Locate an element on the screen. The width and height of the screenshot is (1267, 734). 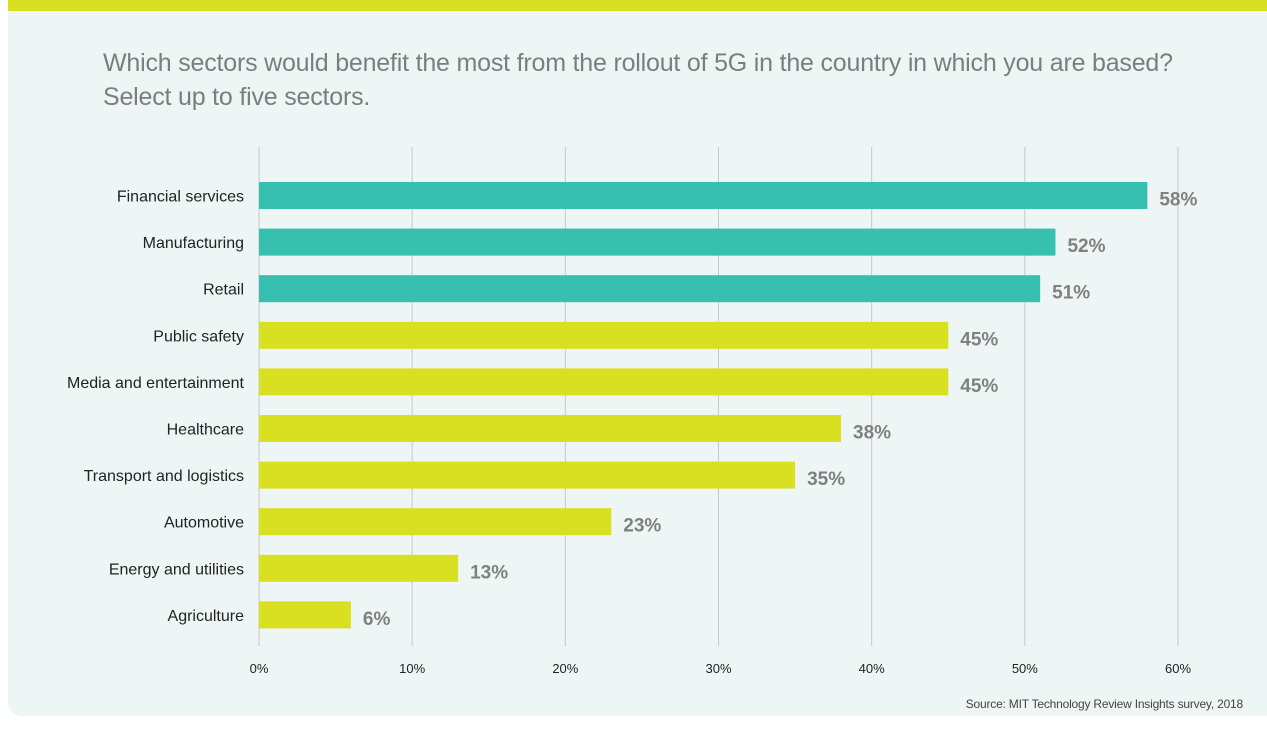
value-label: 35% is located at coordinates (826, 479).